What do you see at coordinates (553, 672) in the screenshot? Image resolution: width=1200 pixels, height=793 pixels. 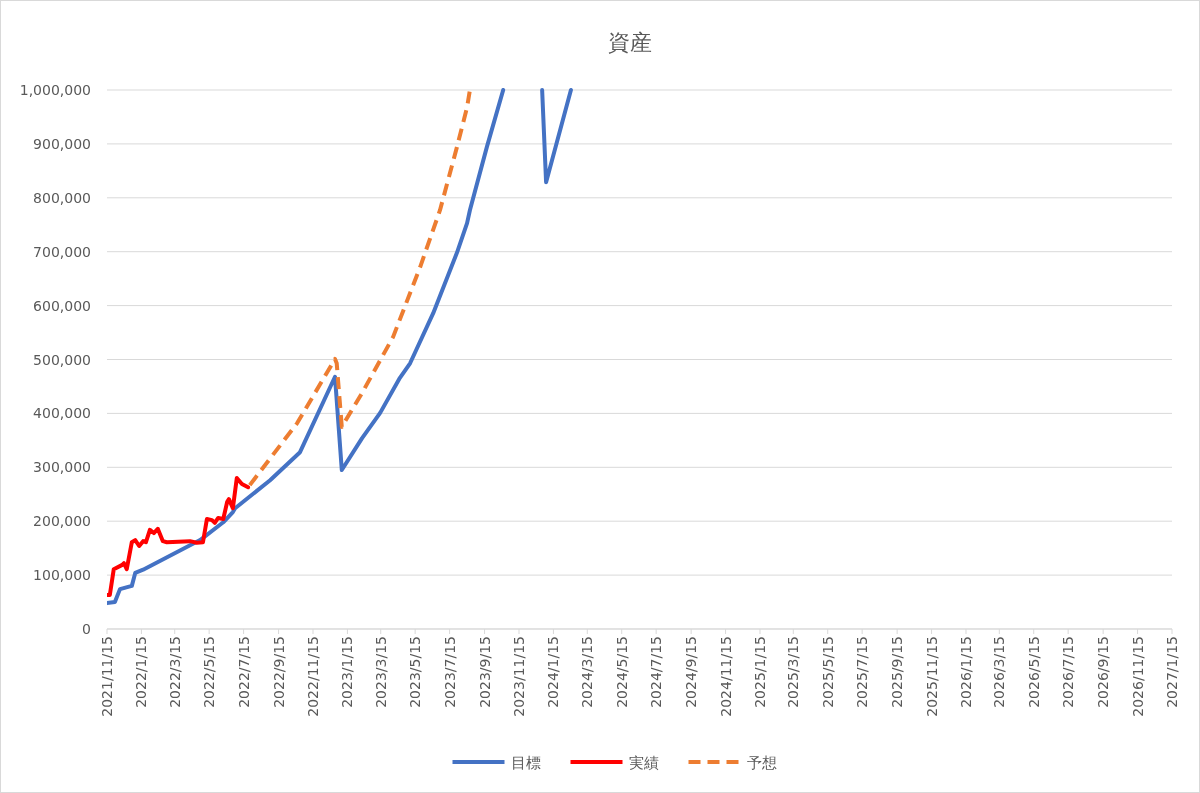 I see `x-tick-label: 2024/1/15` at bounding box center [553, 672].